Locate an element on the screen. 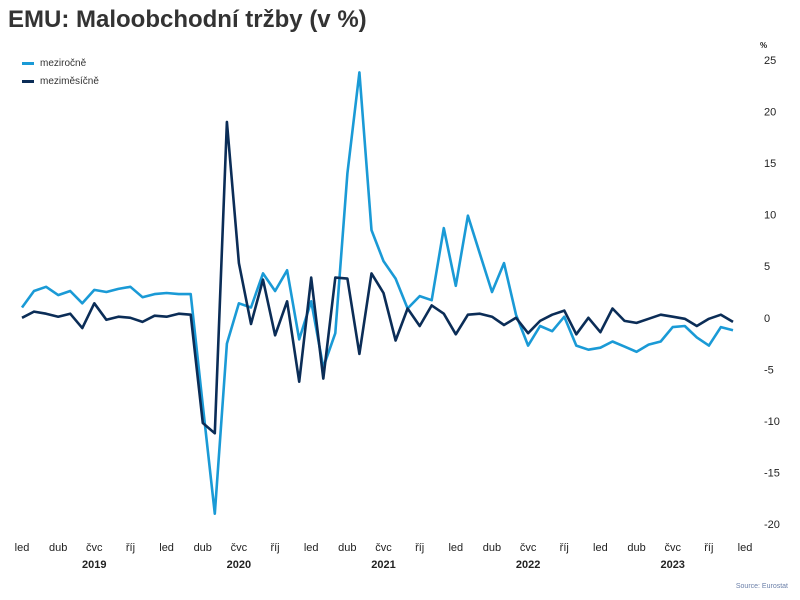 Image resolution: width=800 pixels, height=600 pixels. legend: meziročně meziměsíčně is located at coordinates (60, 72).